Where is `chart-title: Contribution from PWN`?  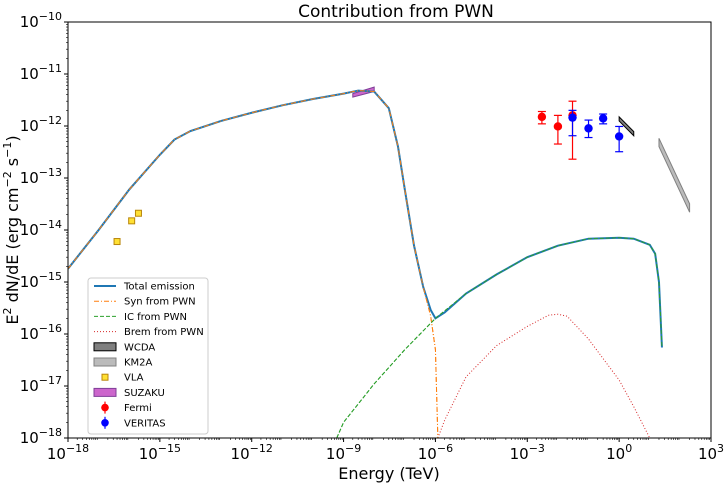
chart-title: Contribution from PWN is located at coordinates (396, 12).